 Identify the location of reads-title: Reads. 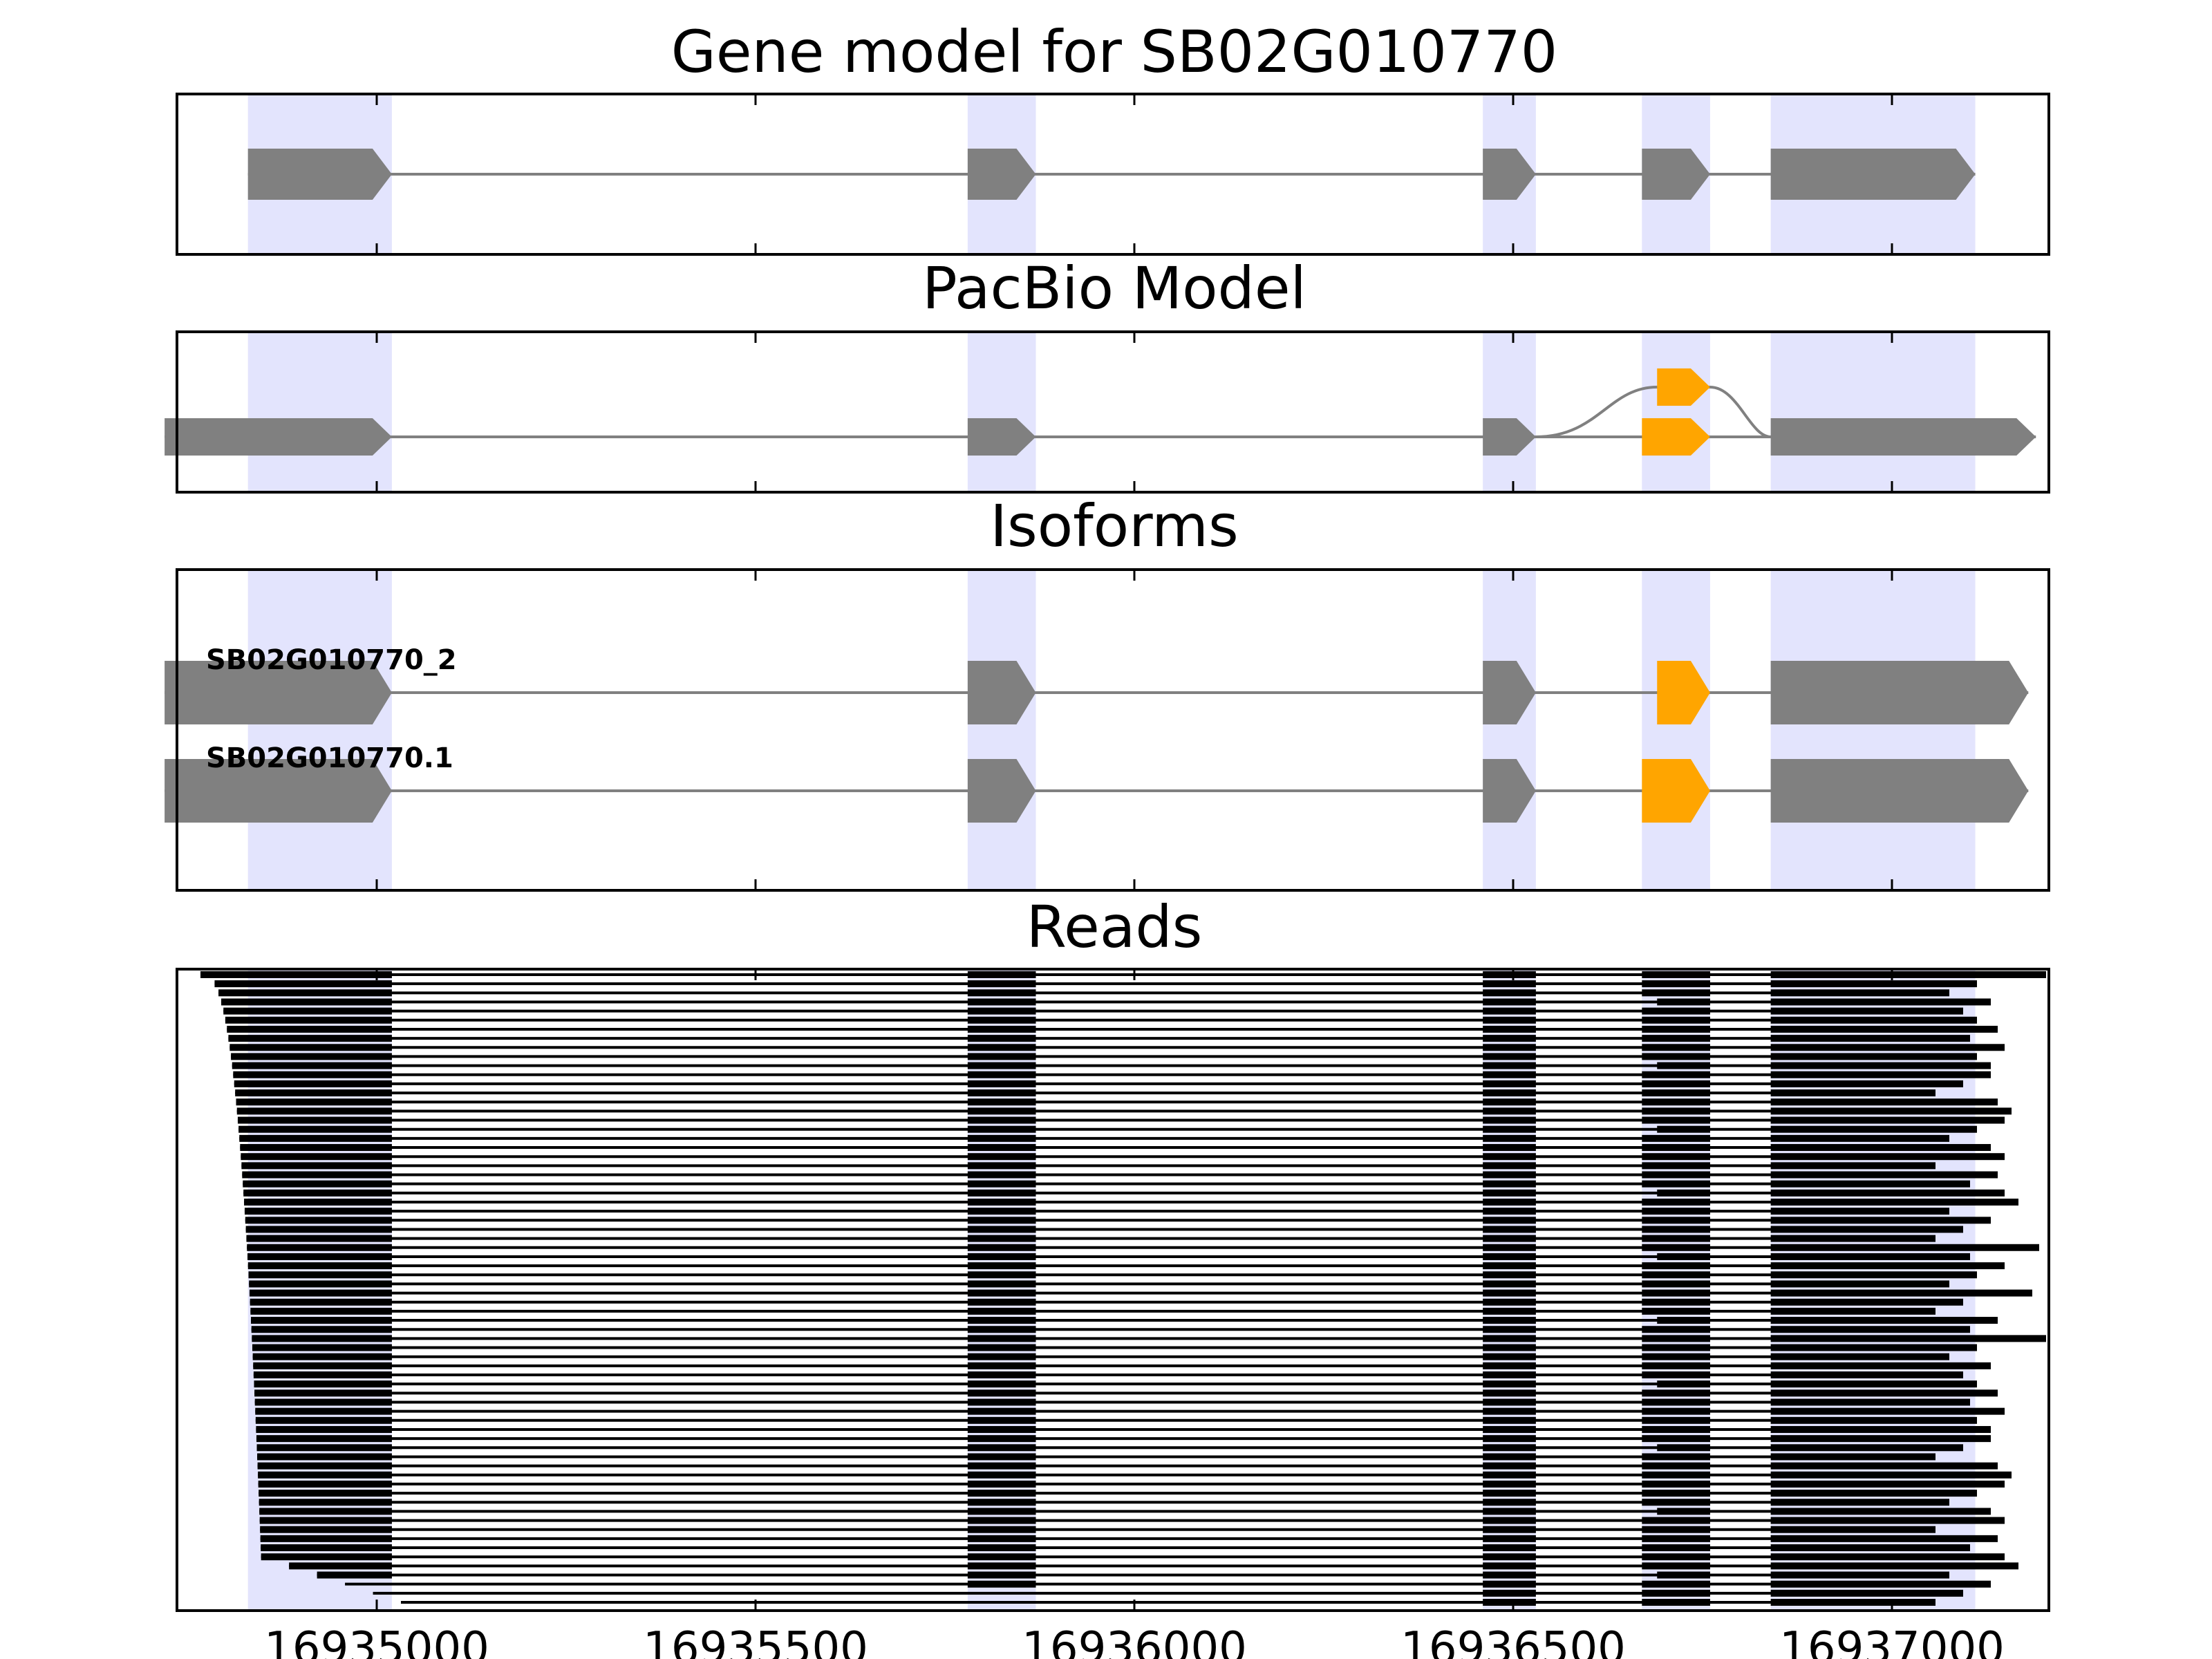
(1115, 927).